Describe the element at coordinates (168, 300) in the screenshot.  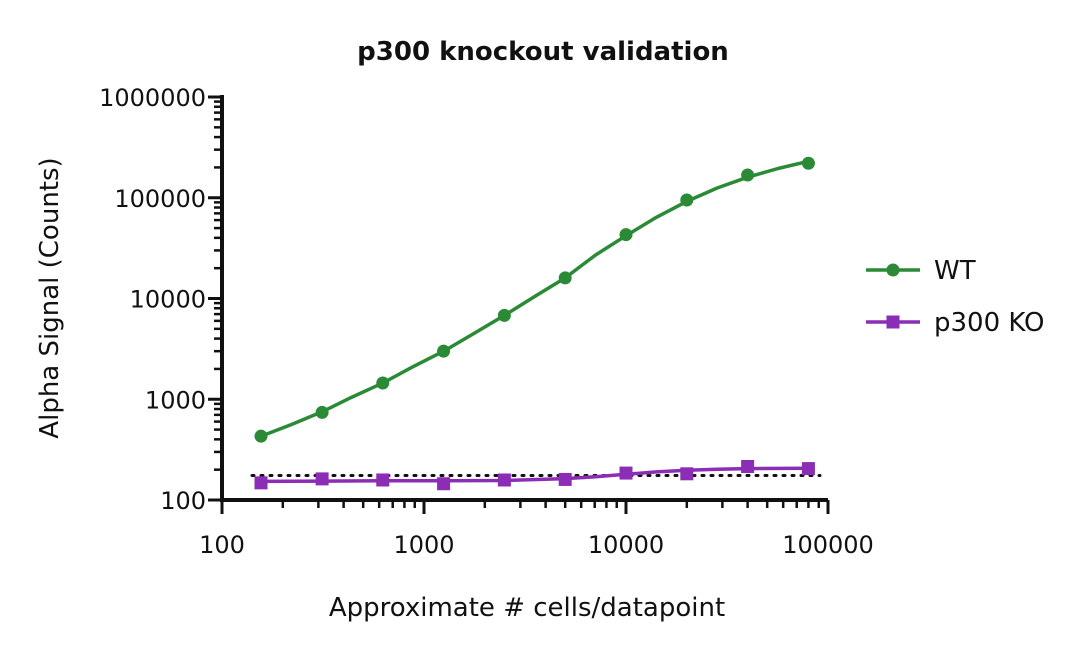
I see `y-tick-label: 10000` at that location.